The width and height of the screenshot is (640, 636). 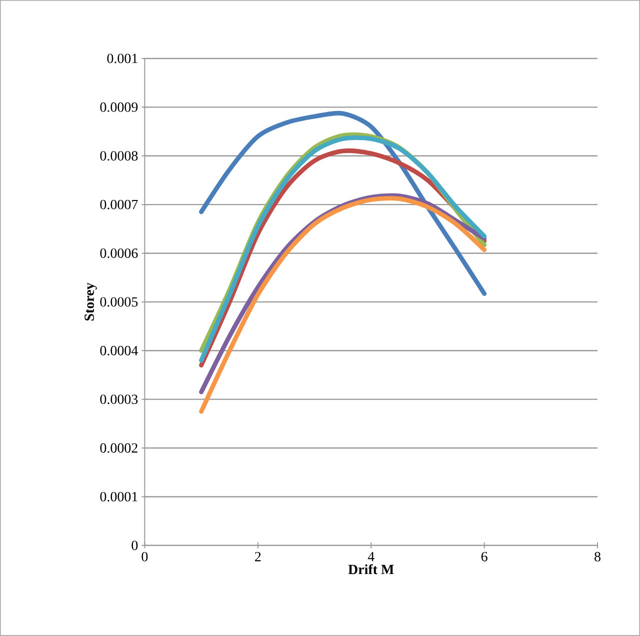 I want to click on y-axis-title: Storey, so click(x=90, y=301).